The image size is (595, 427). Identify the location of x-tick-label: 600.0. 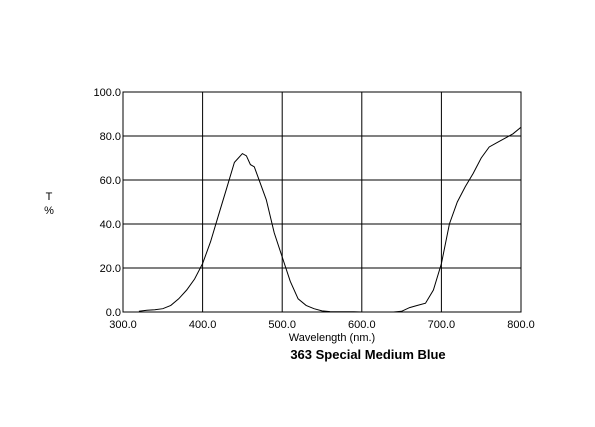
(362, 325).